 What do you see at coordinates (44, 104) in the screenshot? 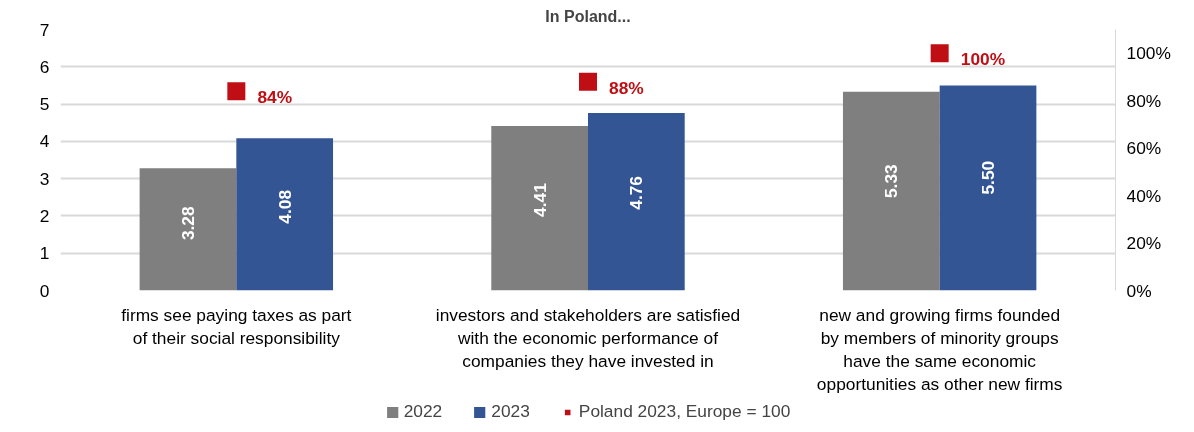
I see `y-tick-label: 5` at bounding box center [44, 104].